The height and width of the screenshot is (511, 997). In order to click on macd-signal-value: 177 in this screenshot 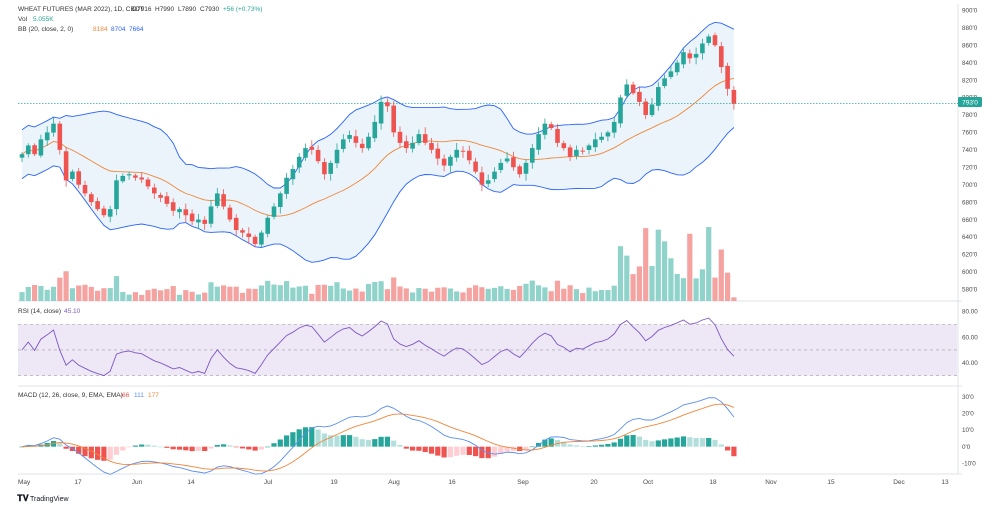, I will do `click(153, 395)`.